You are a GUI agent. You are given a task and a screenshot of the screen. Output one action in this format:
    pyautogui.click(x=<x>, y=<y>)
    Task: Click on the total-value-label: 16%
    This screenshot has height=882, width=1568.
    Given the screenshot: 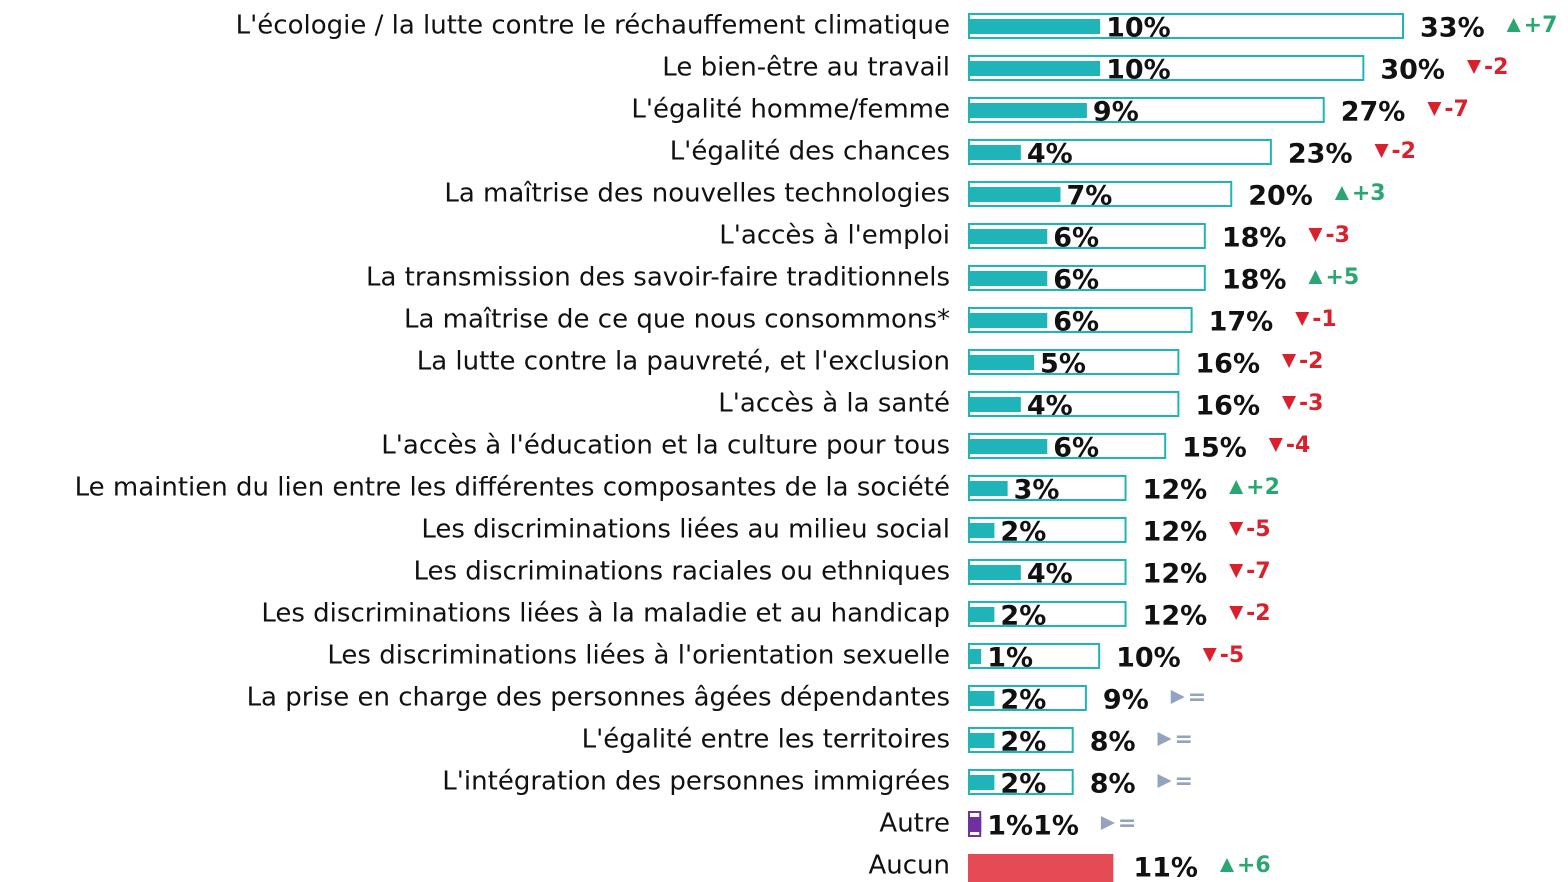 What is the action you would take?
    pyautogui.click(x=1227, y=406)
    